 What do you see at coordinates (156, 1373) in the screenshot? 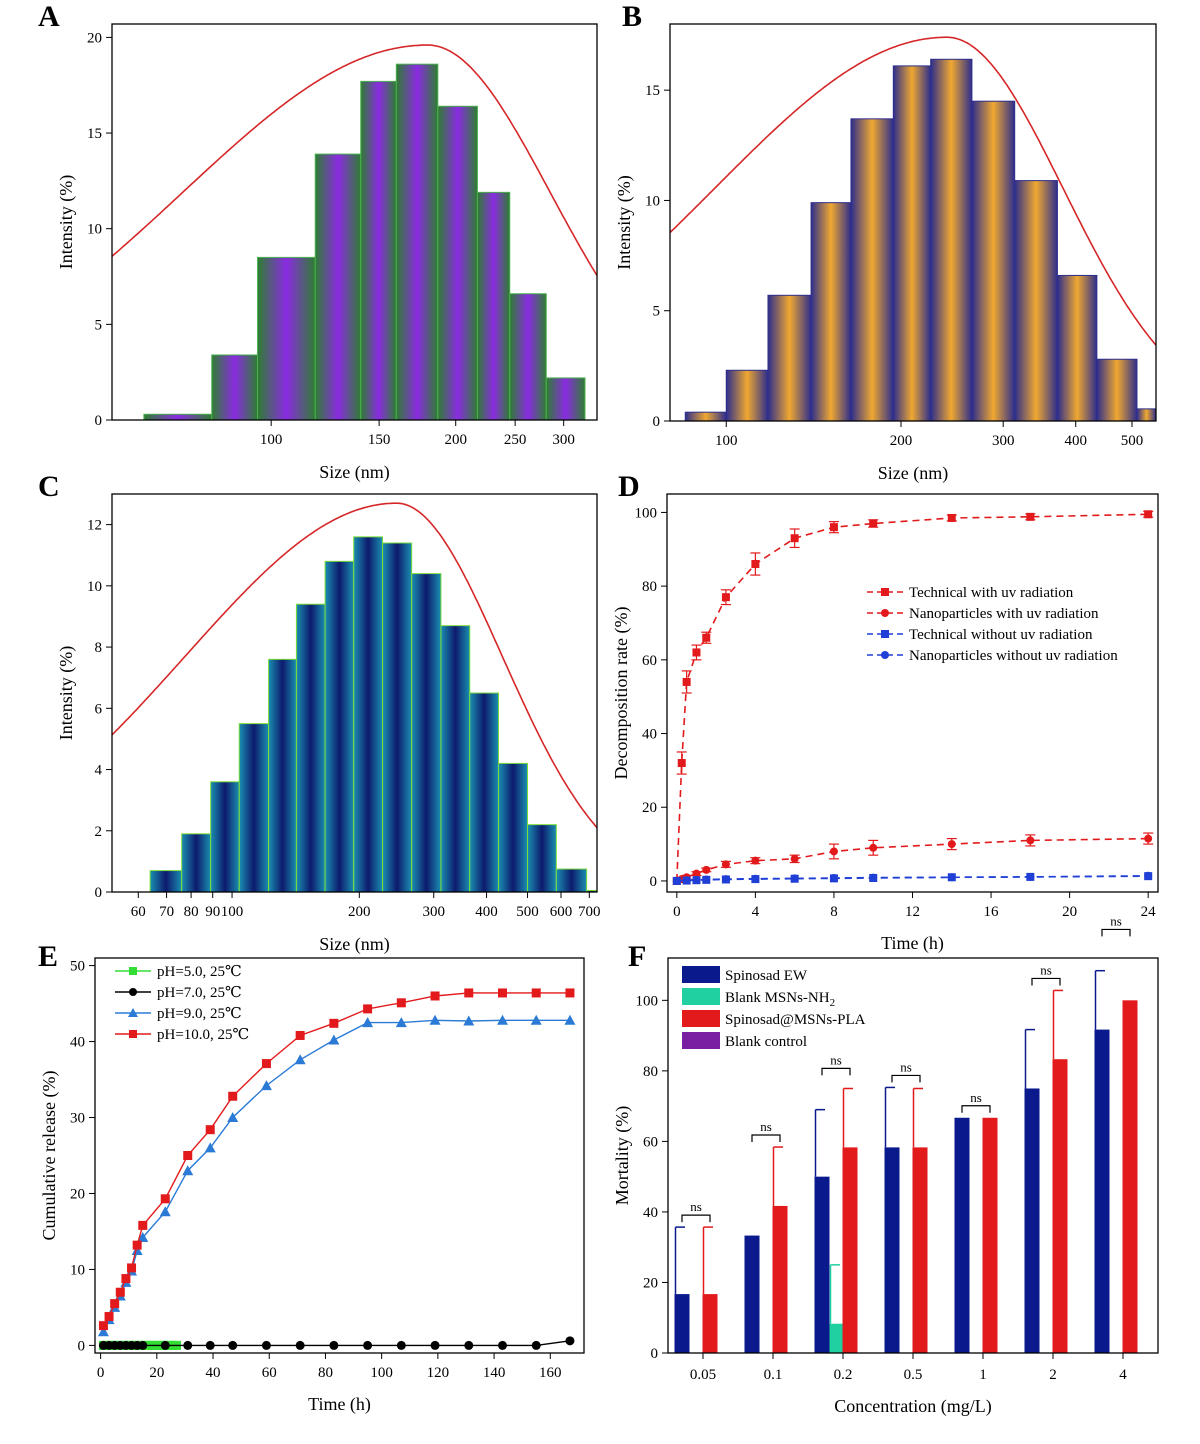
I see `panel-e-xtick-label: 20` at bounding box center [156, 1373].